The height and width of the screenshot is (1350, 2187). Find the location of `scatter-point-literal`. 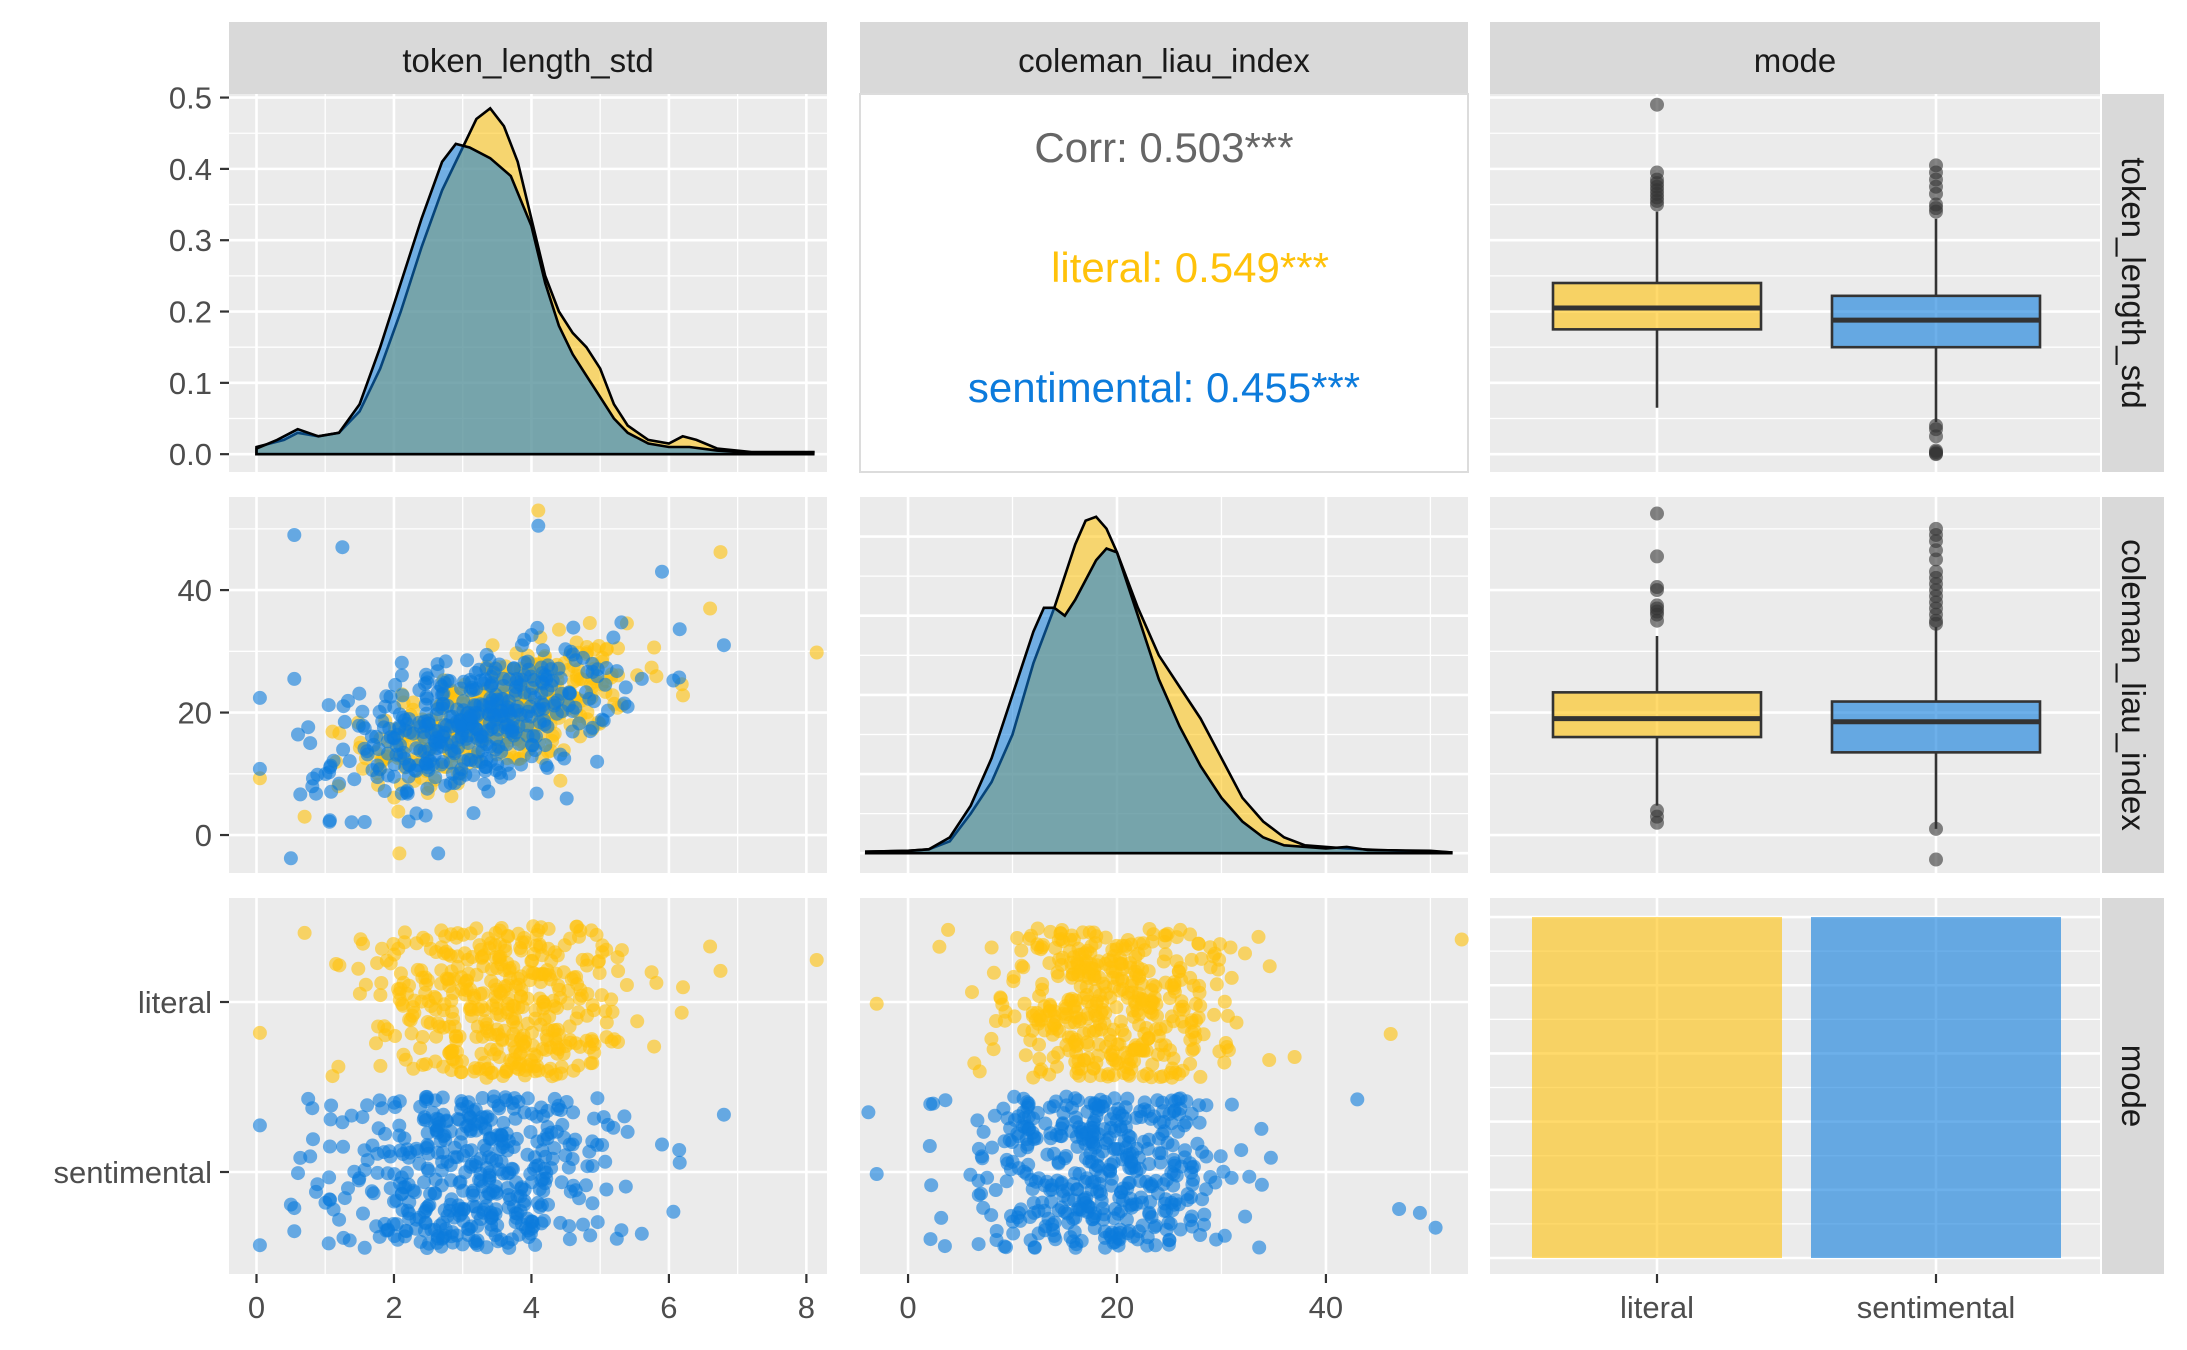

scatter-point-literal is located at coordinates (710, 608).